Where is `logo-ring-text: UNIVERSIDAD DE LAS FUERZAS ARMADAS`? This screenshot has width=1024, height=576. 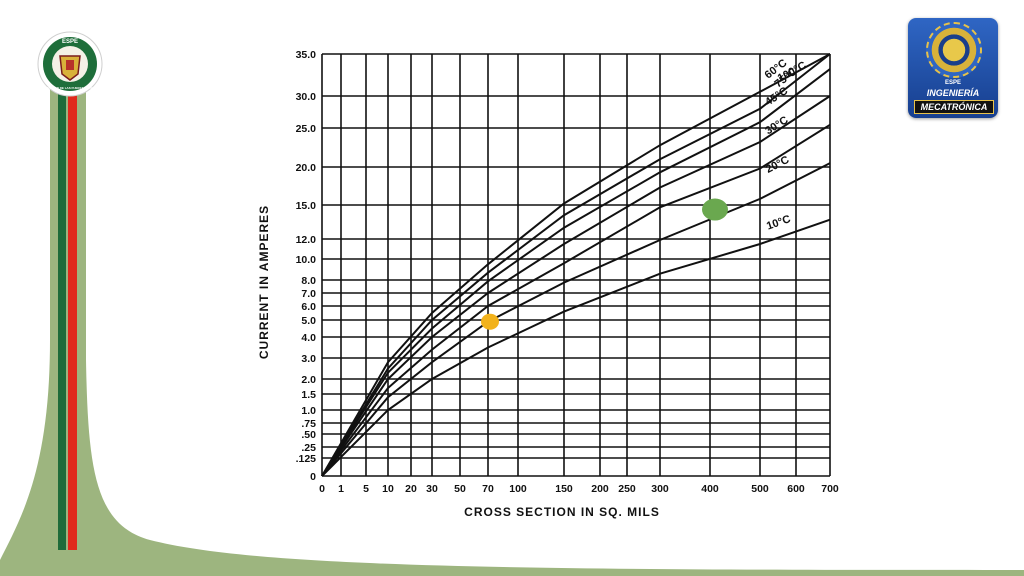 logo-ring-text: UNIVERSIDAD DE LAS FUERZAS ARMADAS is located at coordinates (70, 88).